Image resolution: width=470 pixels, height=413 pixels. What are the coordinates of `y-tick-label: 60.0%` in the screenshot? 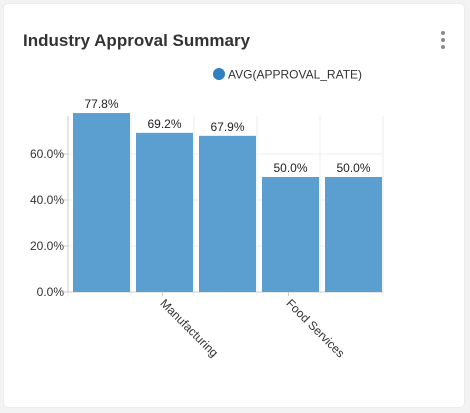 It's located at (47, 154).